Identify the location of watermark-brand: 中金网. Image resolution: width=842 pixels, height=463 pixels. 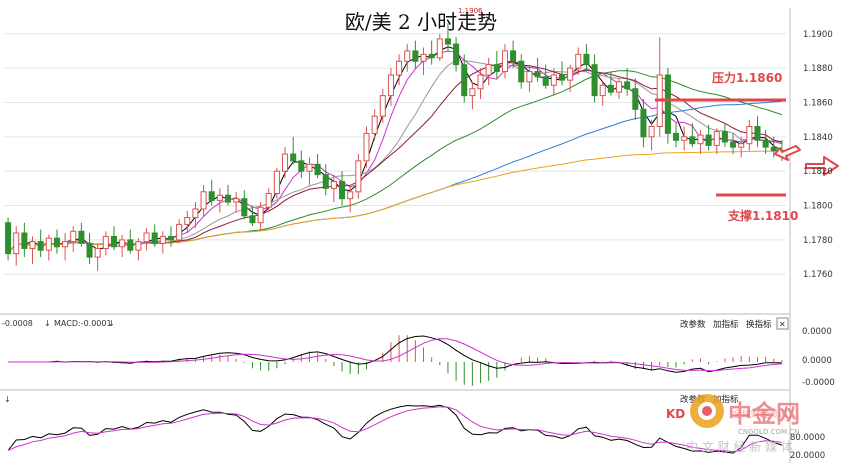
(764, 414).